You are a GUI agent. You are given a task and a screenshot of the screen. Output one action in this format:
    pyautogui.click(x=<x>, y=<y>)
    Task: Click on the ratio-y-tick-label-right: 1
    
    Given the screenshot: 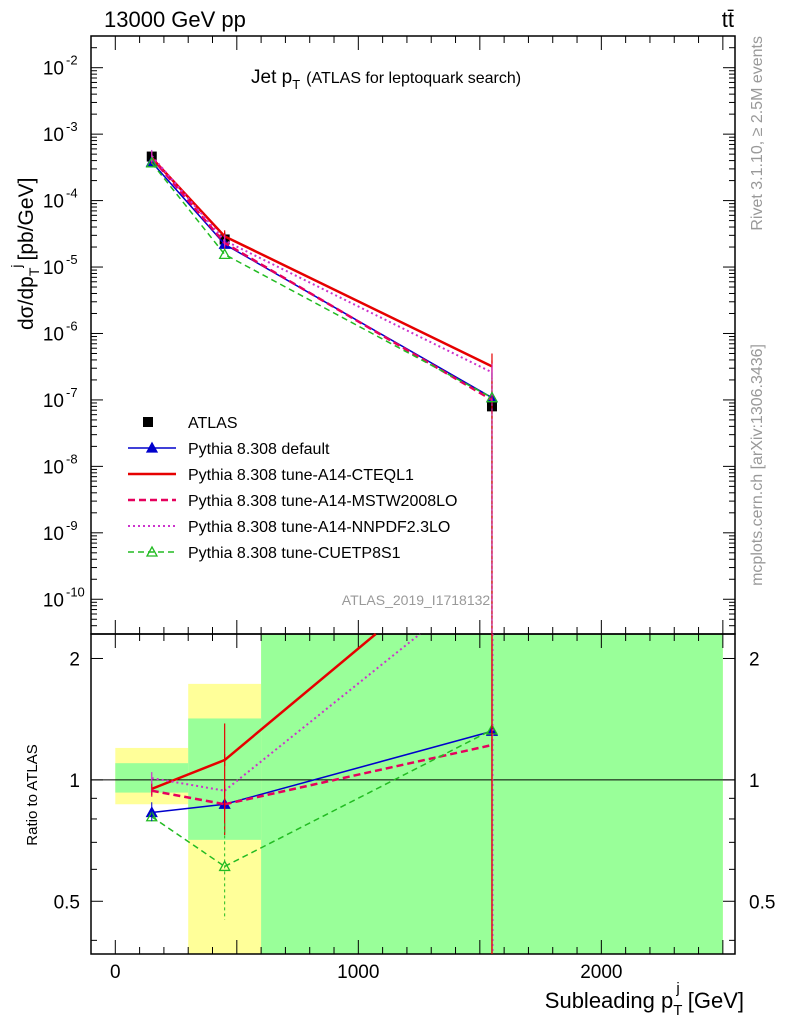 What is the action you would take?
    pyautogui.click(x=754, y=781)
    